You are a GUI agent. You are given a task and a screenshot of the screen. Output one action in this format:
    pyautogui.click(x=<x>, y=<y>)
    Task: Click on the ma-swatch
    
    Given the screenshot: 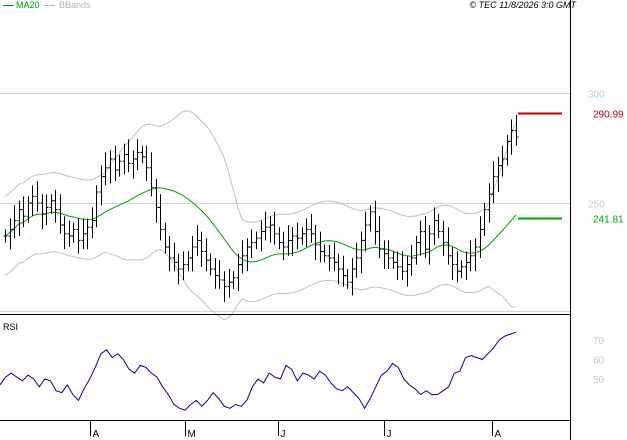 What is the action you would take?
    pyautogui.click(x=8, y=6)
    